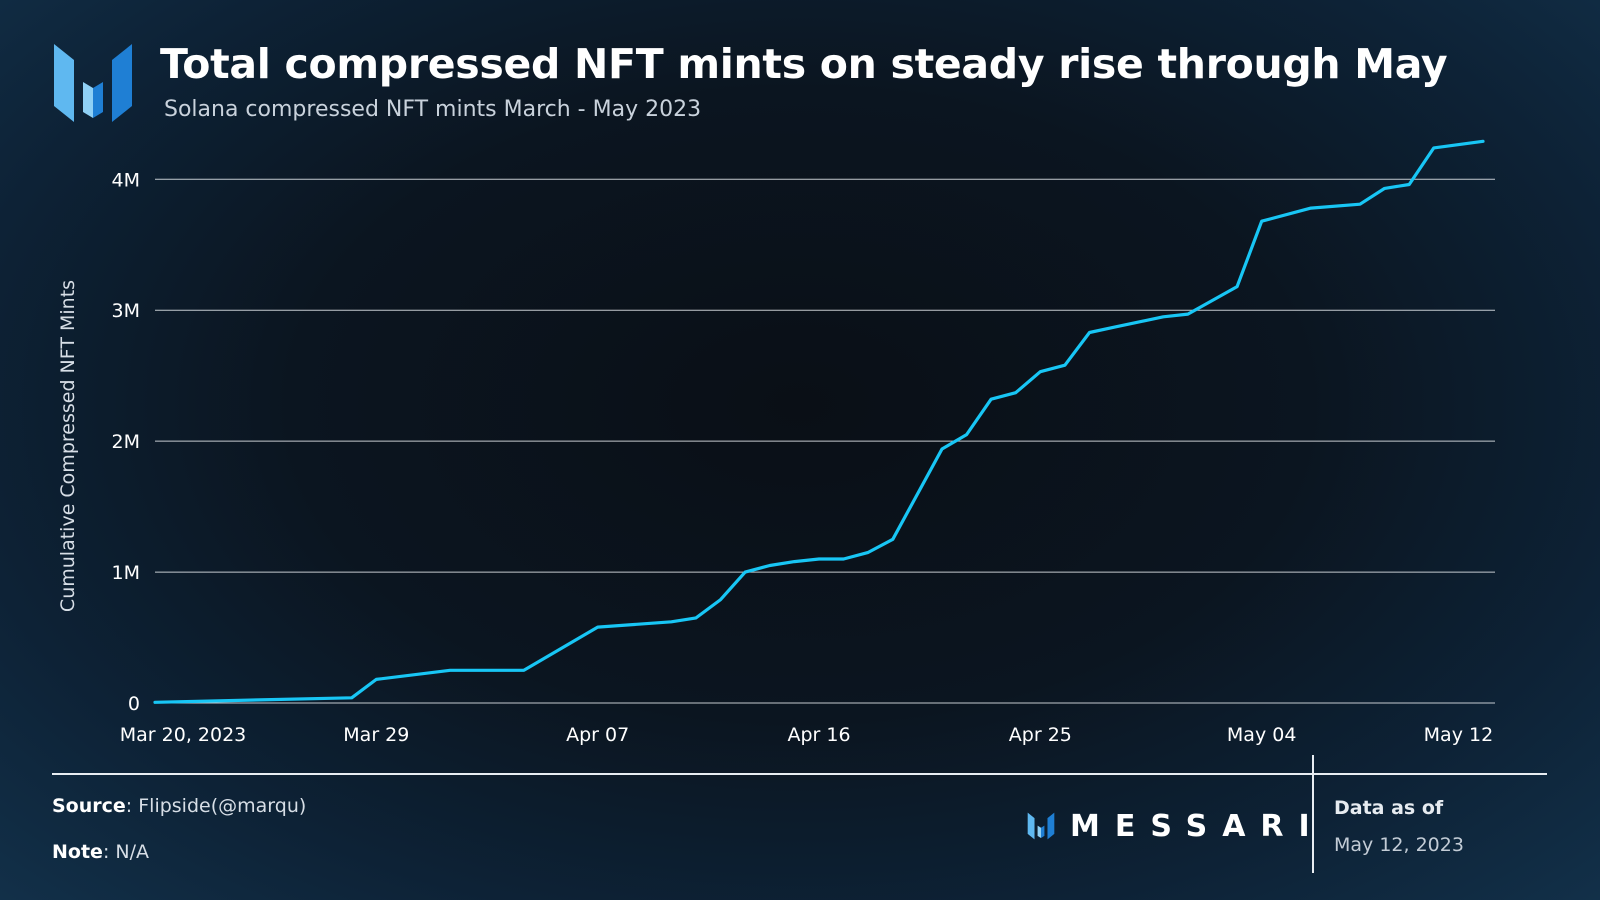  I want to click on source-note: Source: Flipside(@marqu), so click(179, 806).